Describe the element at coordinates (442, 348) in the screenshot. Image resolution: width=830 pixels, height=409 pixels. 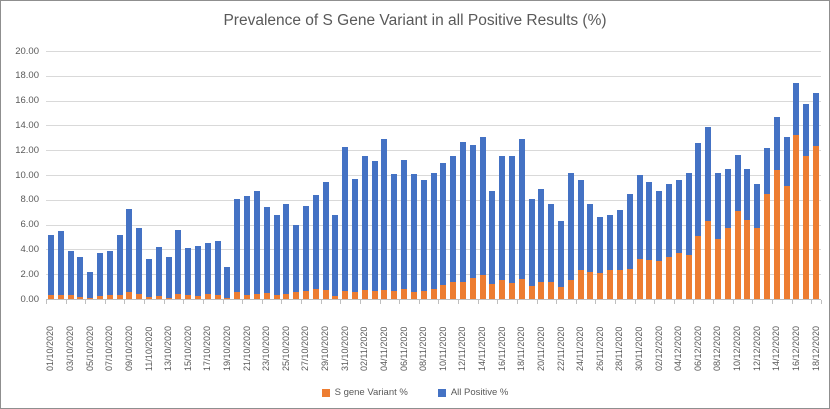
I see `x-axis-tick-label: 10/11/2020` at that location.